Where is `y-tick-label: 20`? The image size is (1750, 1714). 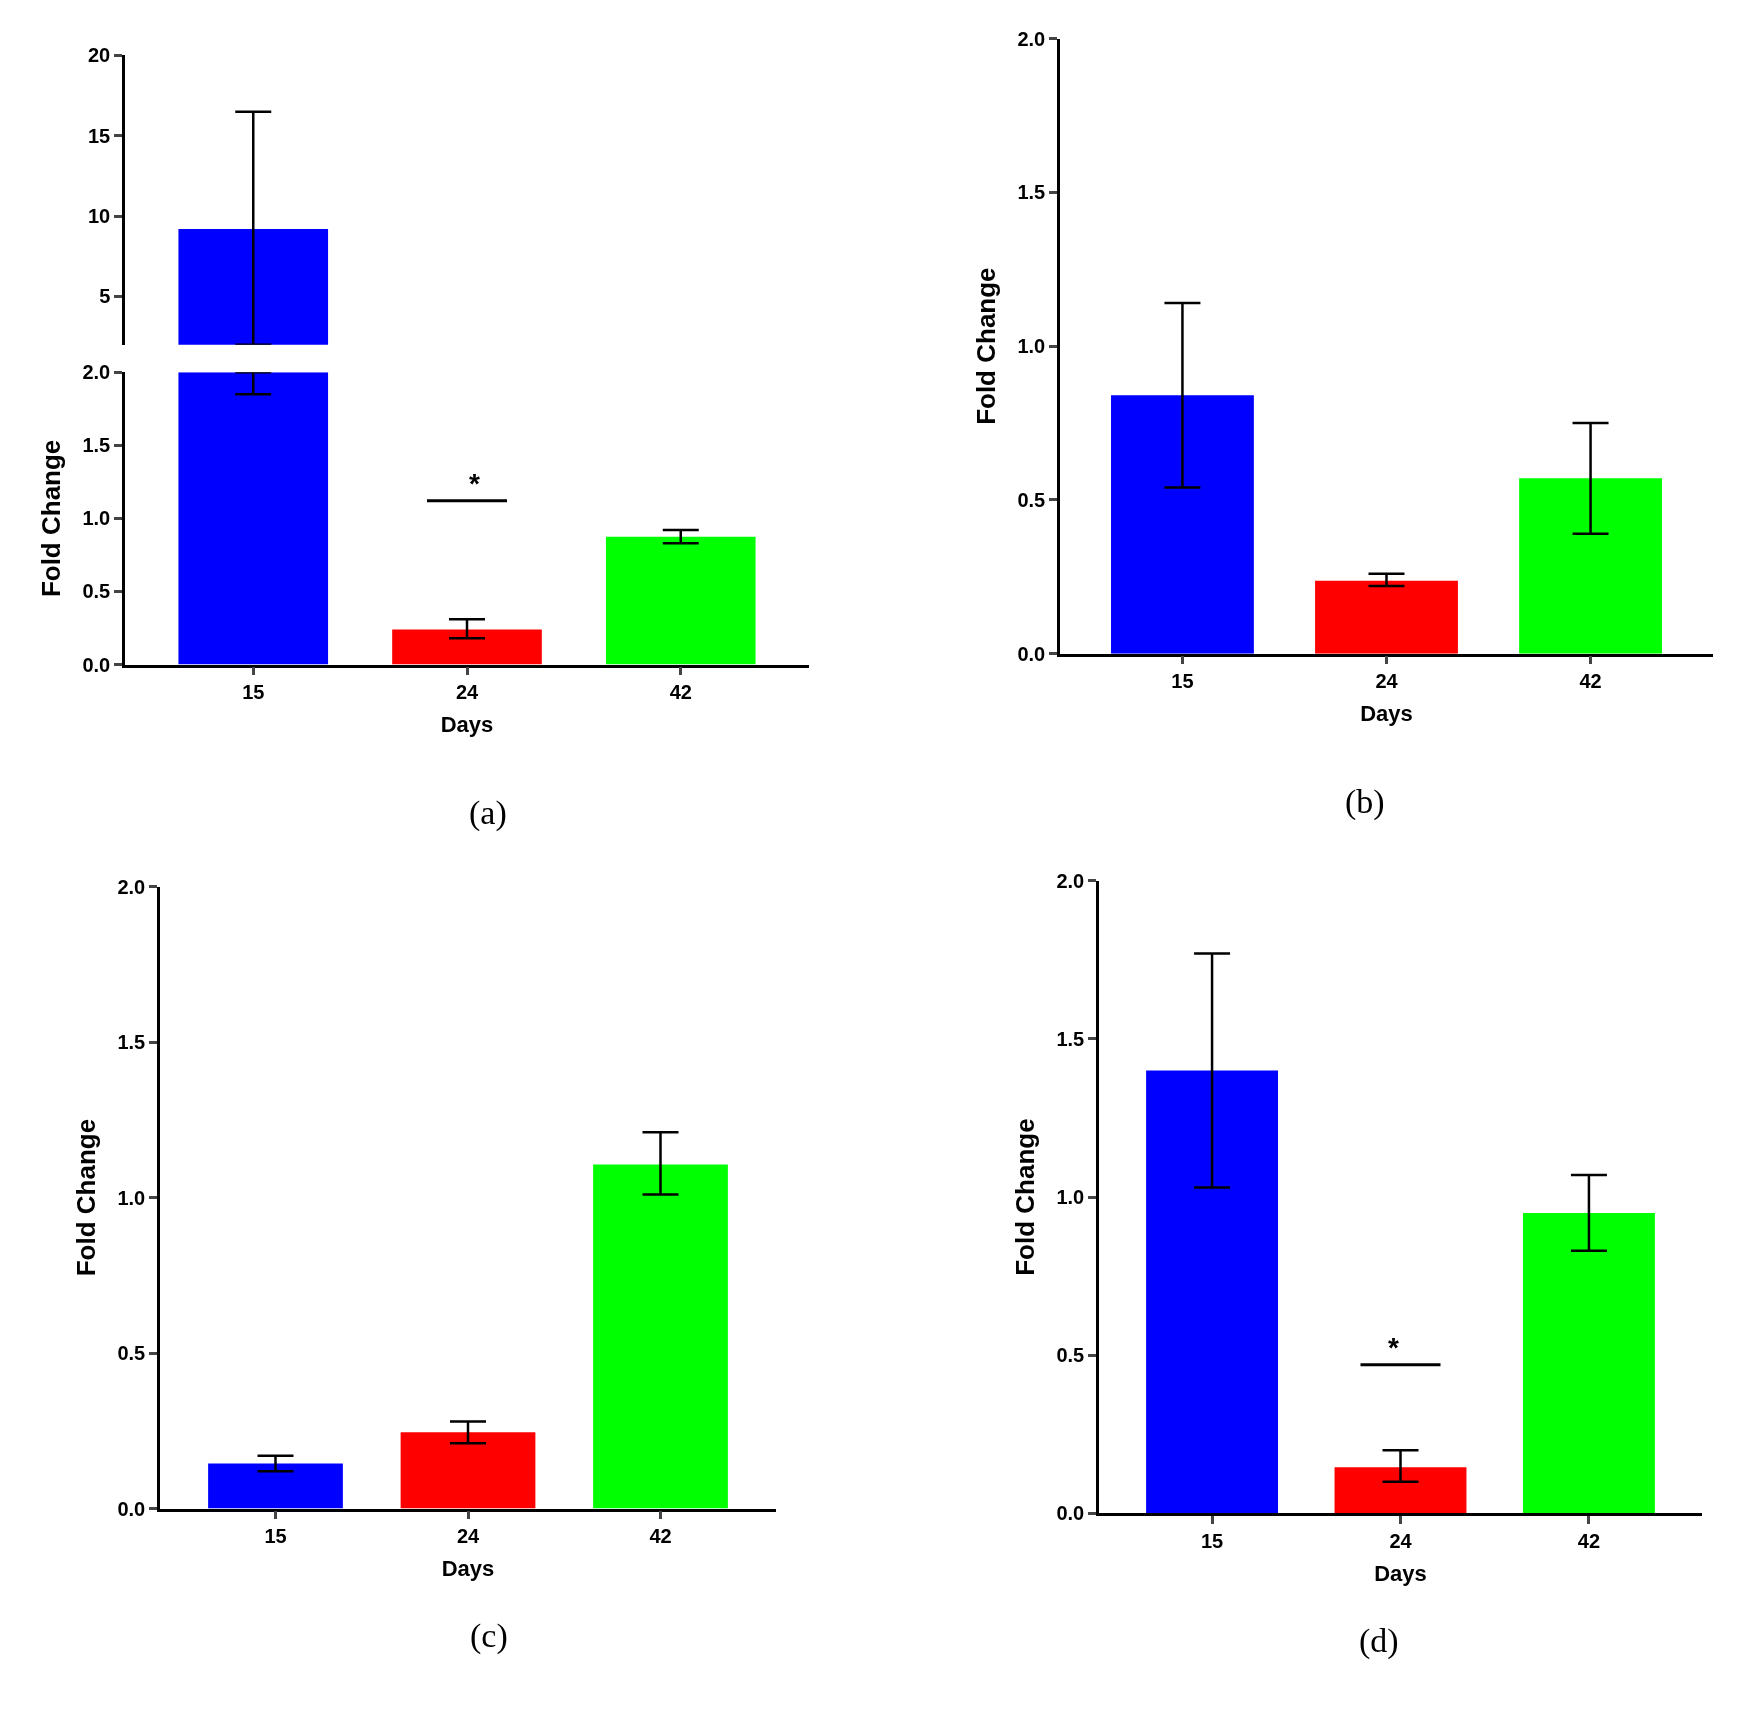
y-tick-label: 20 is located at coordinates (99, 55).